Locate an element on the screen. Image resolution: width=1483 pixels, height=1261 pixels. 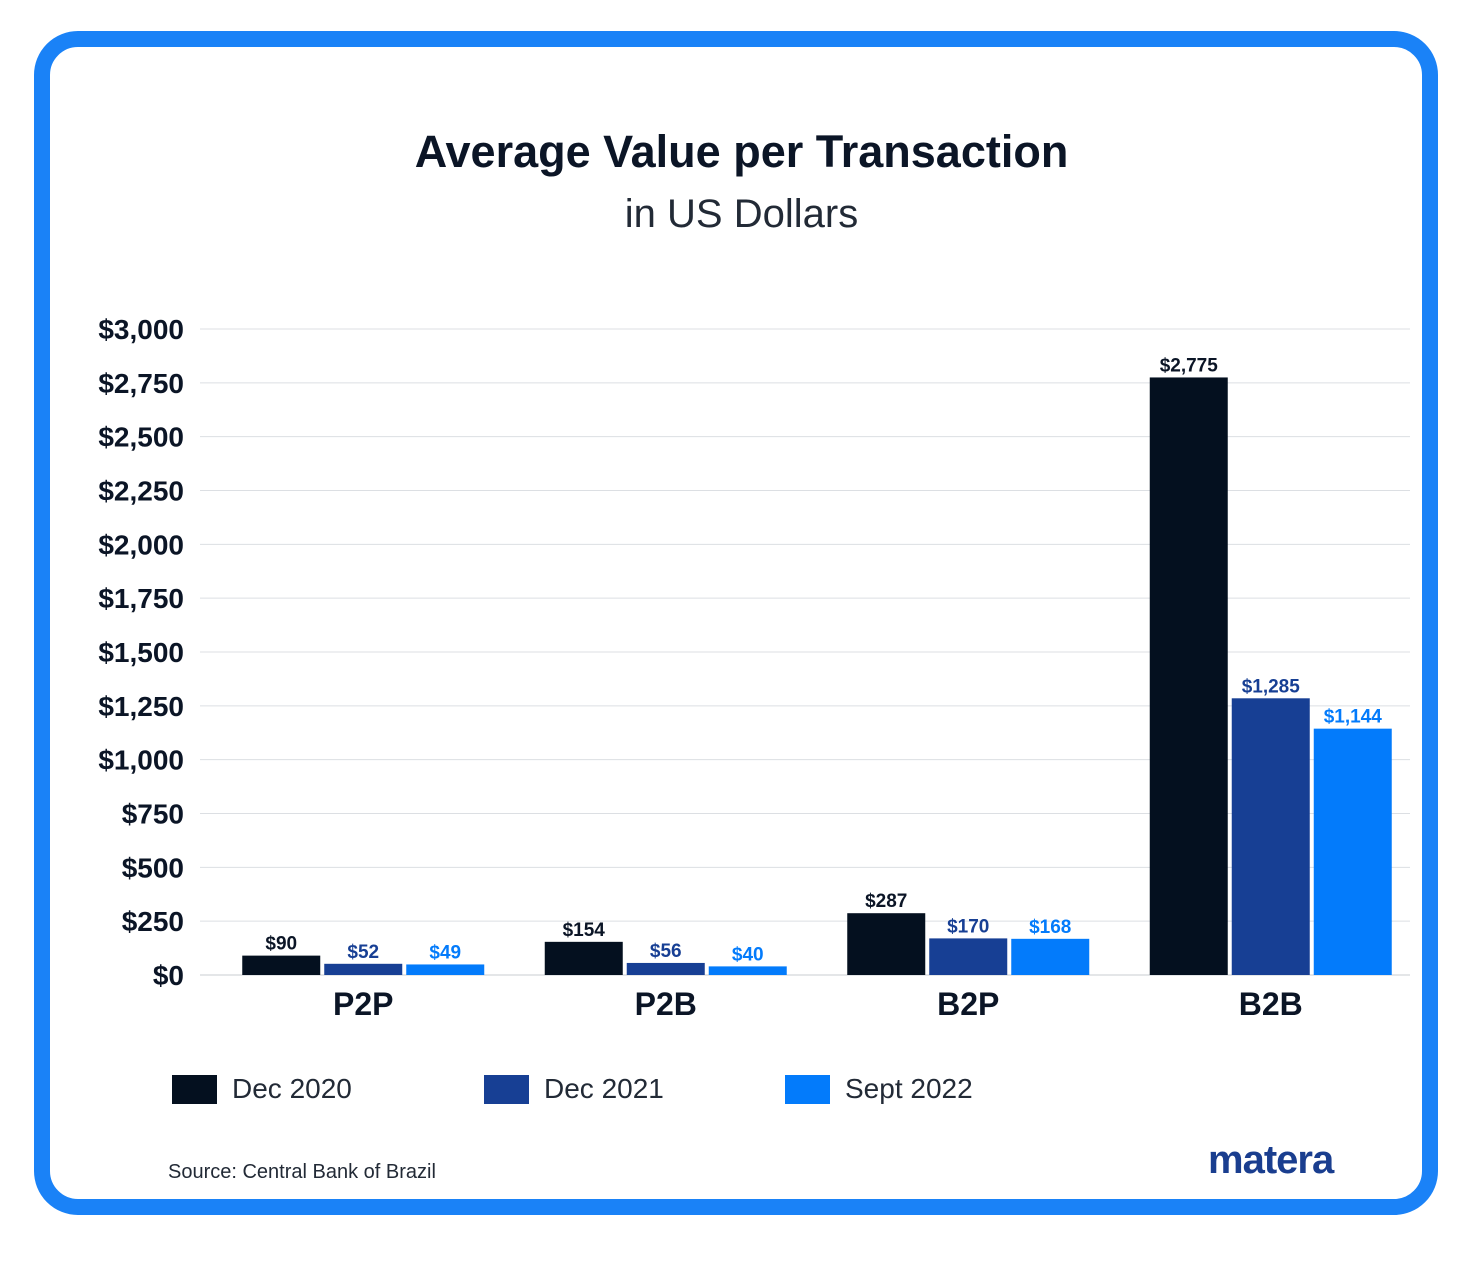
bar-p2b-dec-2020 is located at coordinates (583, 958).